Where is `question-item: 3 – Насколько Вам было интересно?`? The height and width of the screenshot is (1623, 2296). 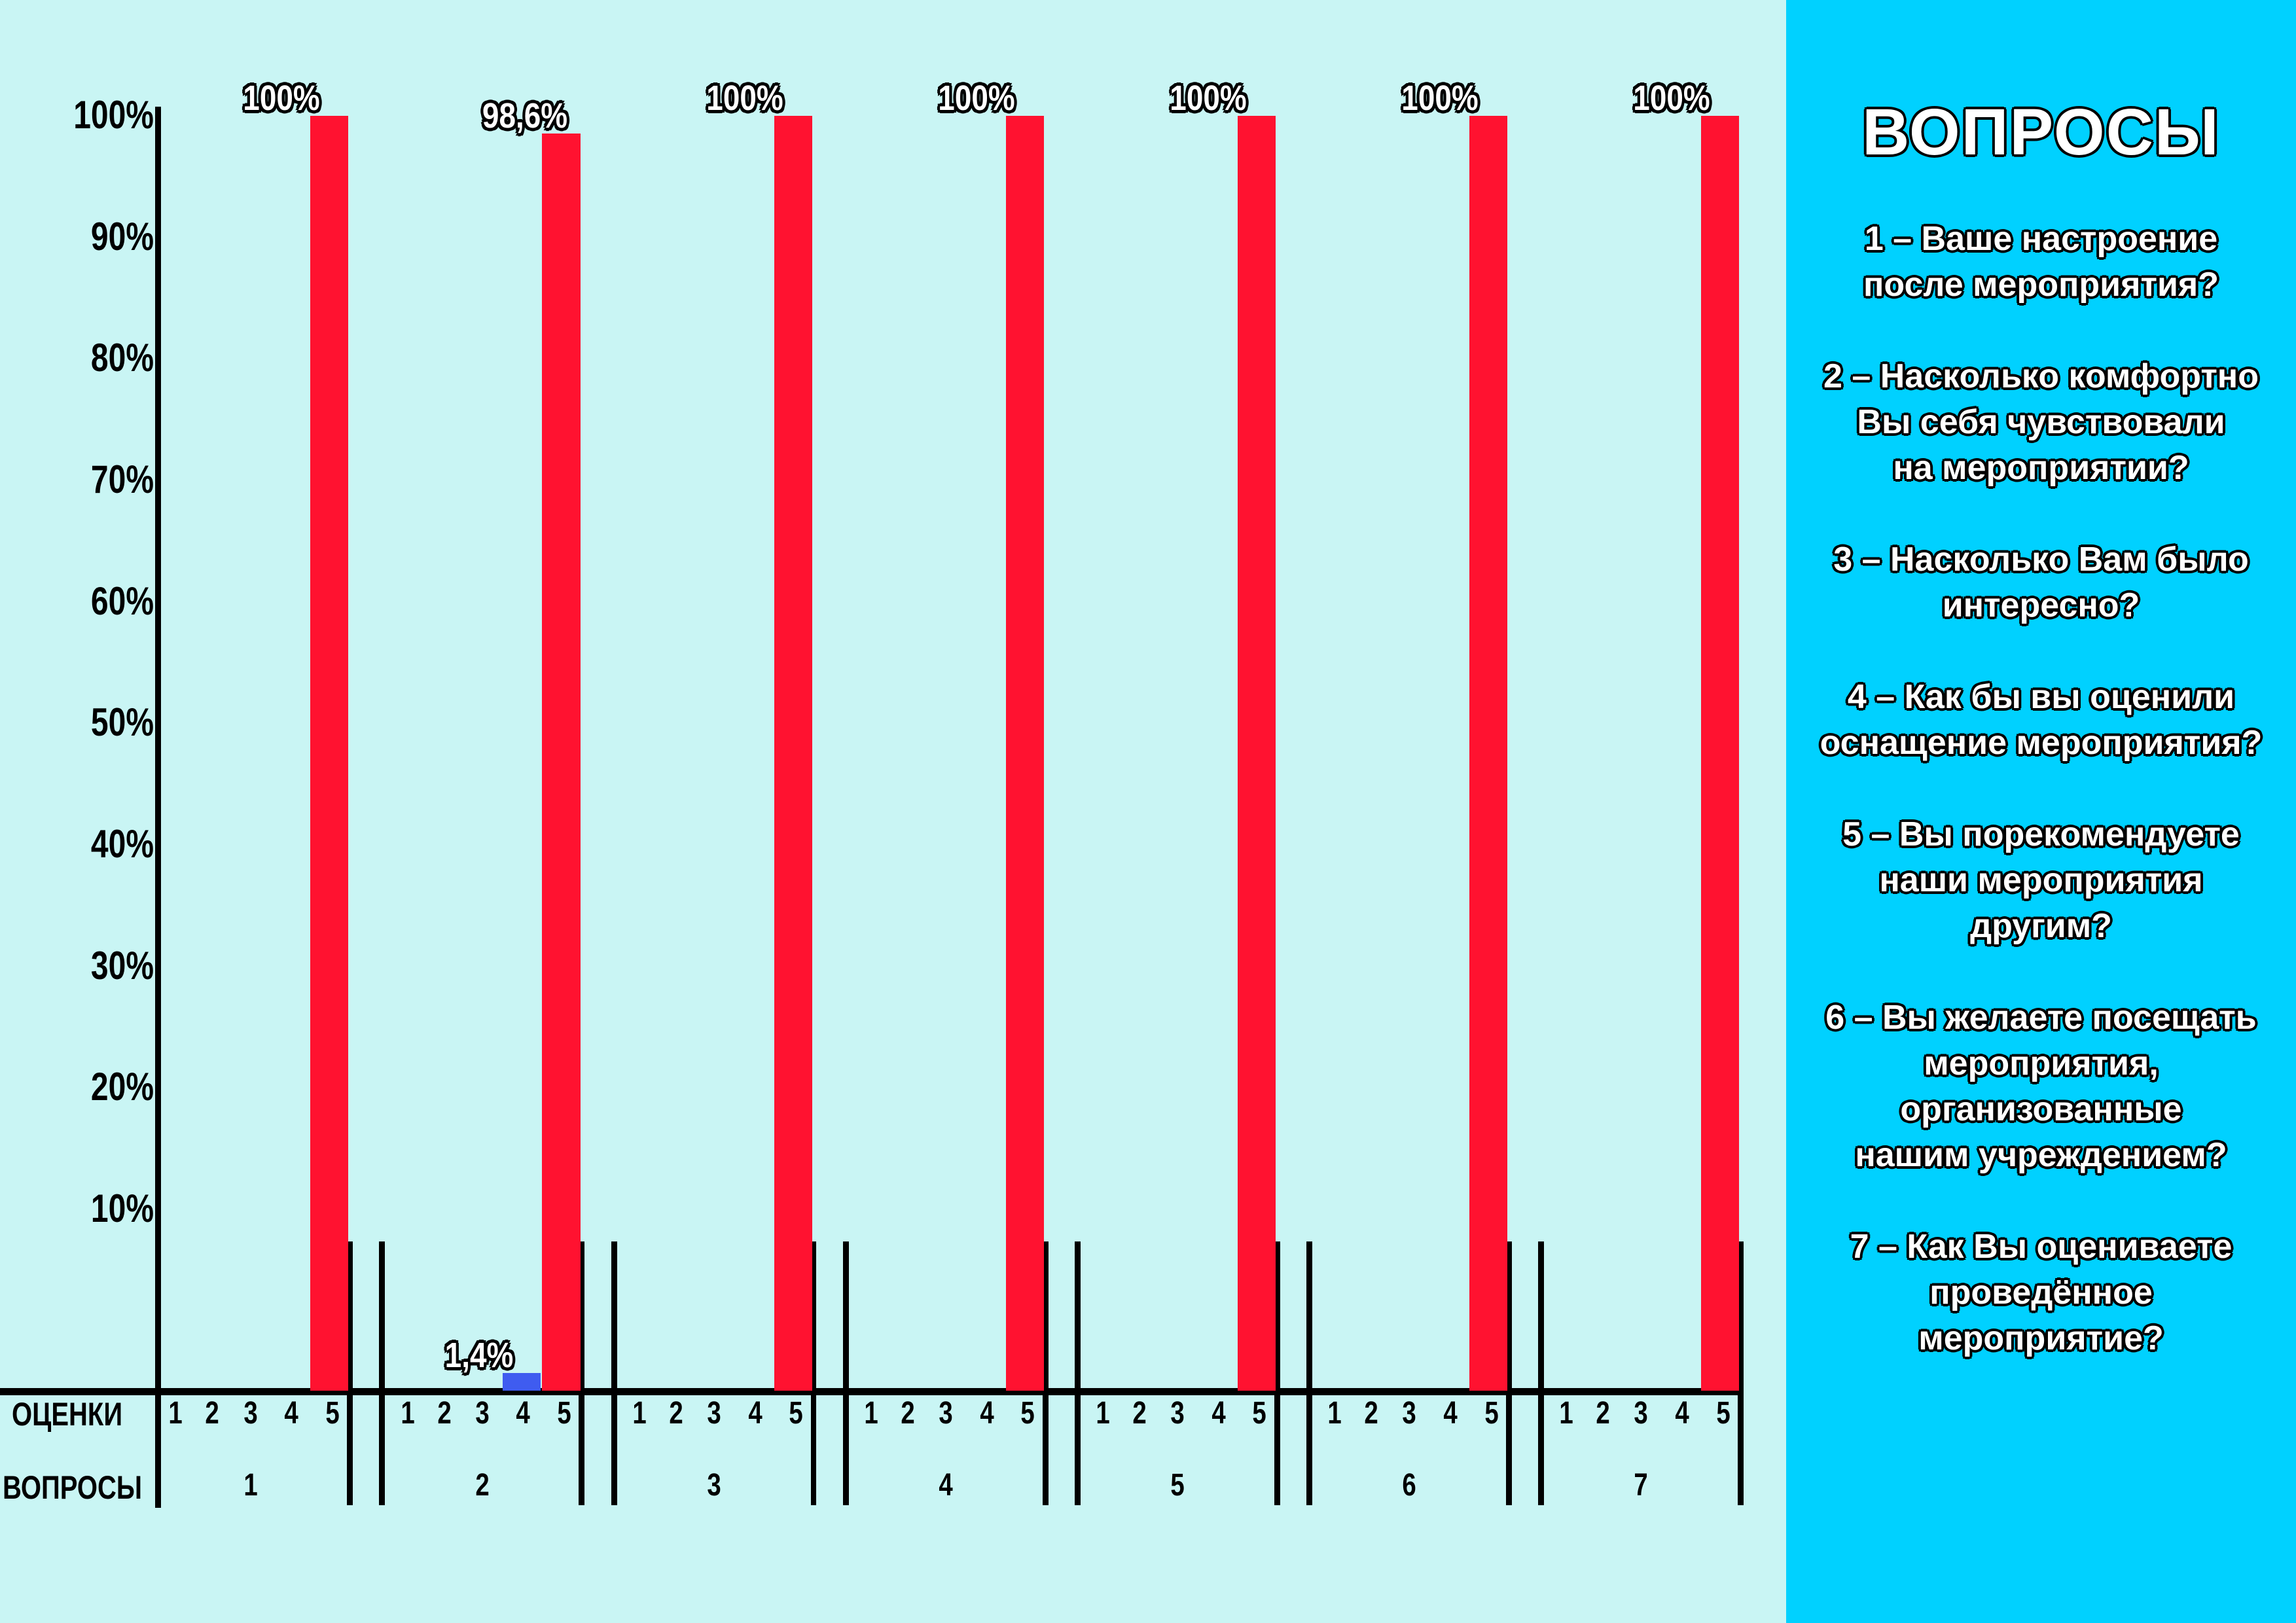
question-item: 3 – Насколько Вам было интересно? is located at coordinates (2041, 582).